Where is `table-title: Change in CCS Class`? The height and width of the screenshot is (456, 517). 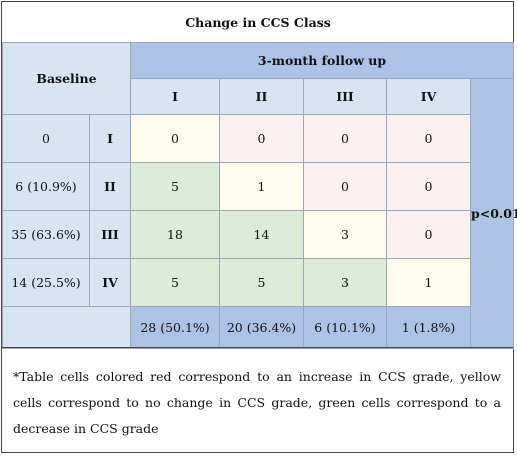 table-title: Change in CCS Class is located at coordinates (258, 22).